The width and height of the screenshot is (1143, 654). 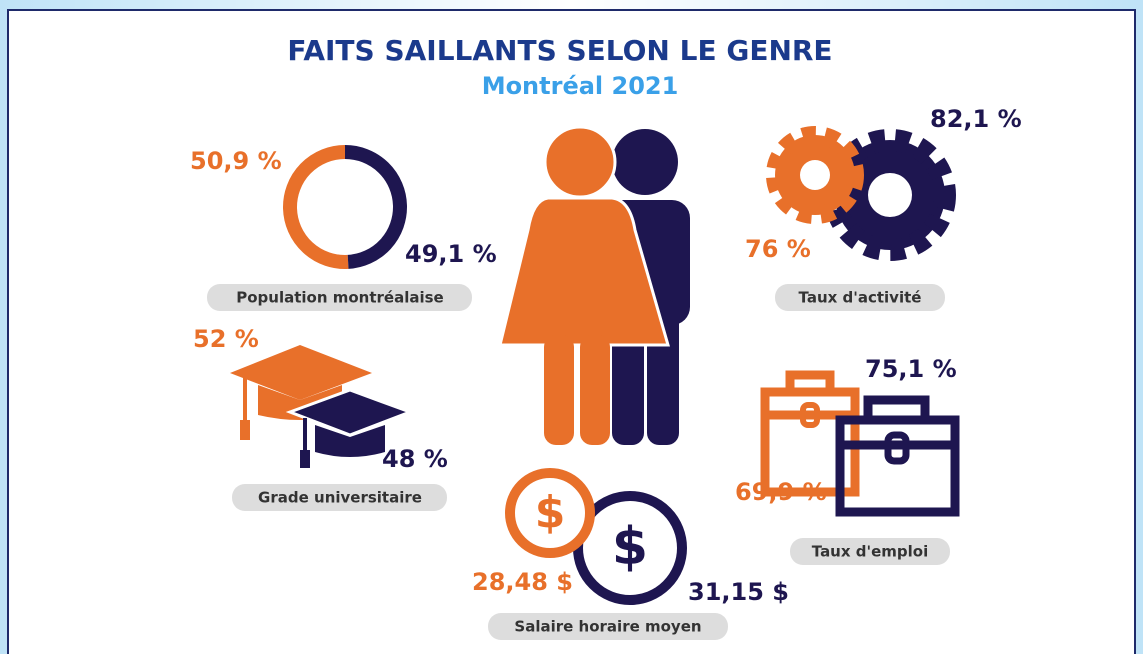 What do you see at coordinates (451, 254) in the screenshot?
I see `men-value: 49,1 %` at bounding box center [451, 254].